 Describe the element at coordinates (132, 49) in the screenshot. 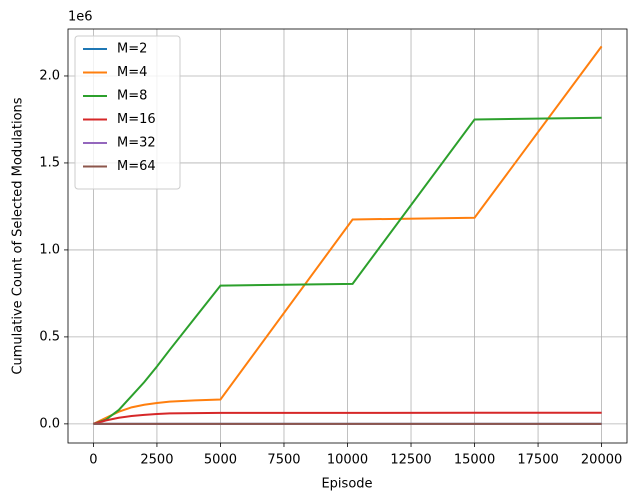

I see `legend-label: M=2` at that location.